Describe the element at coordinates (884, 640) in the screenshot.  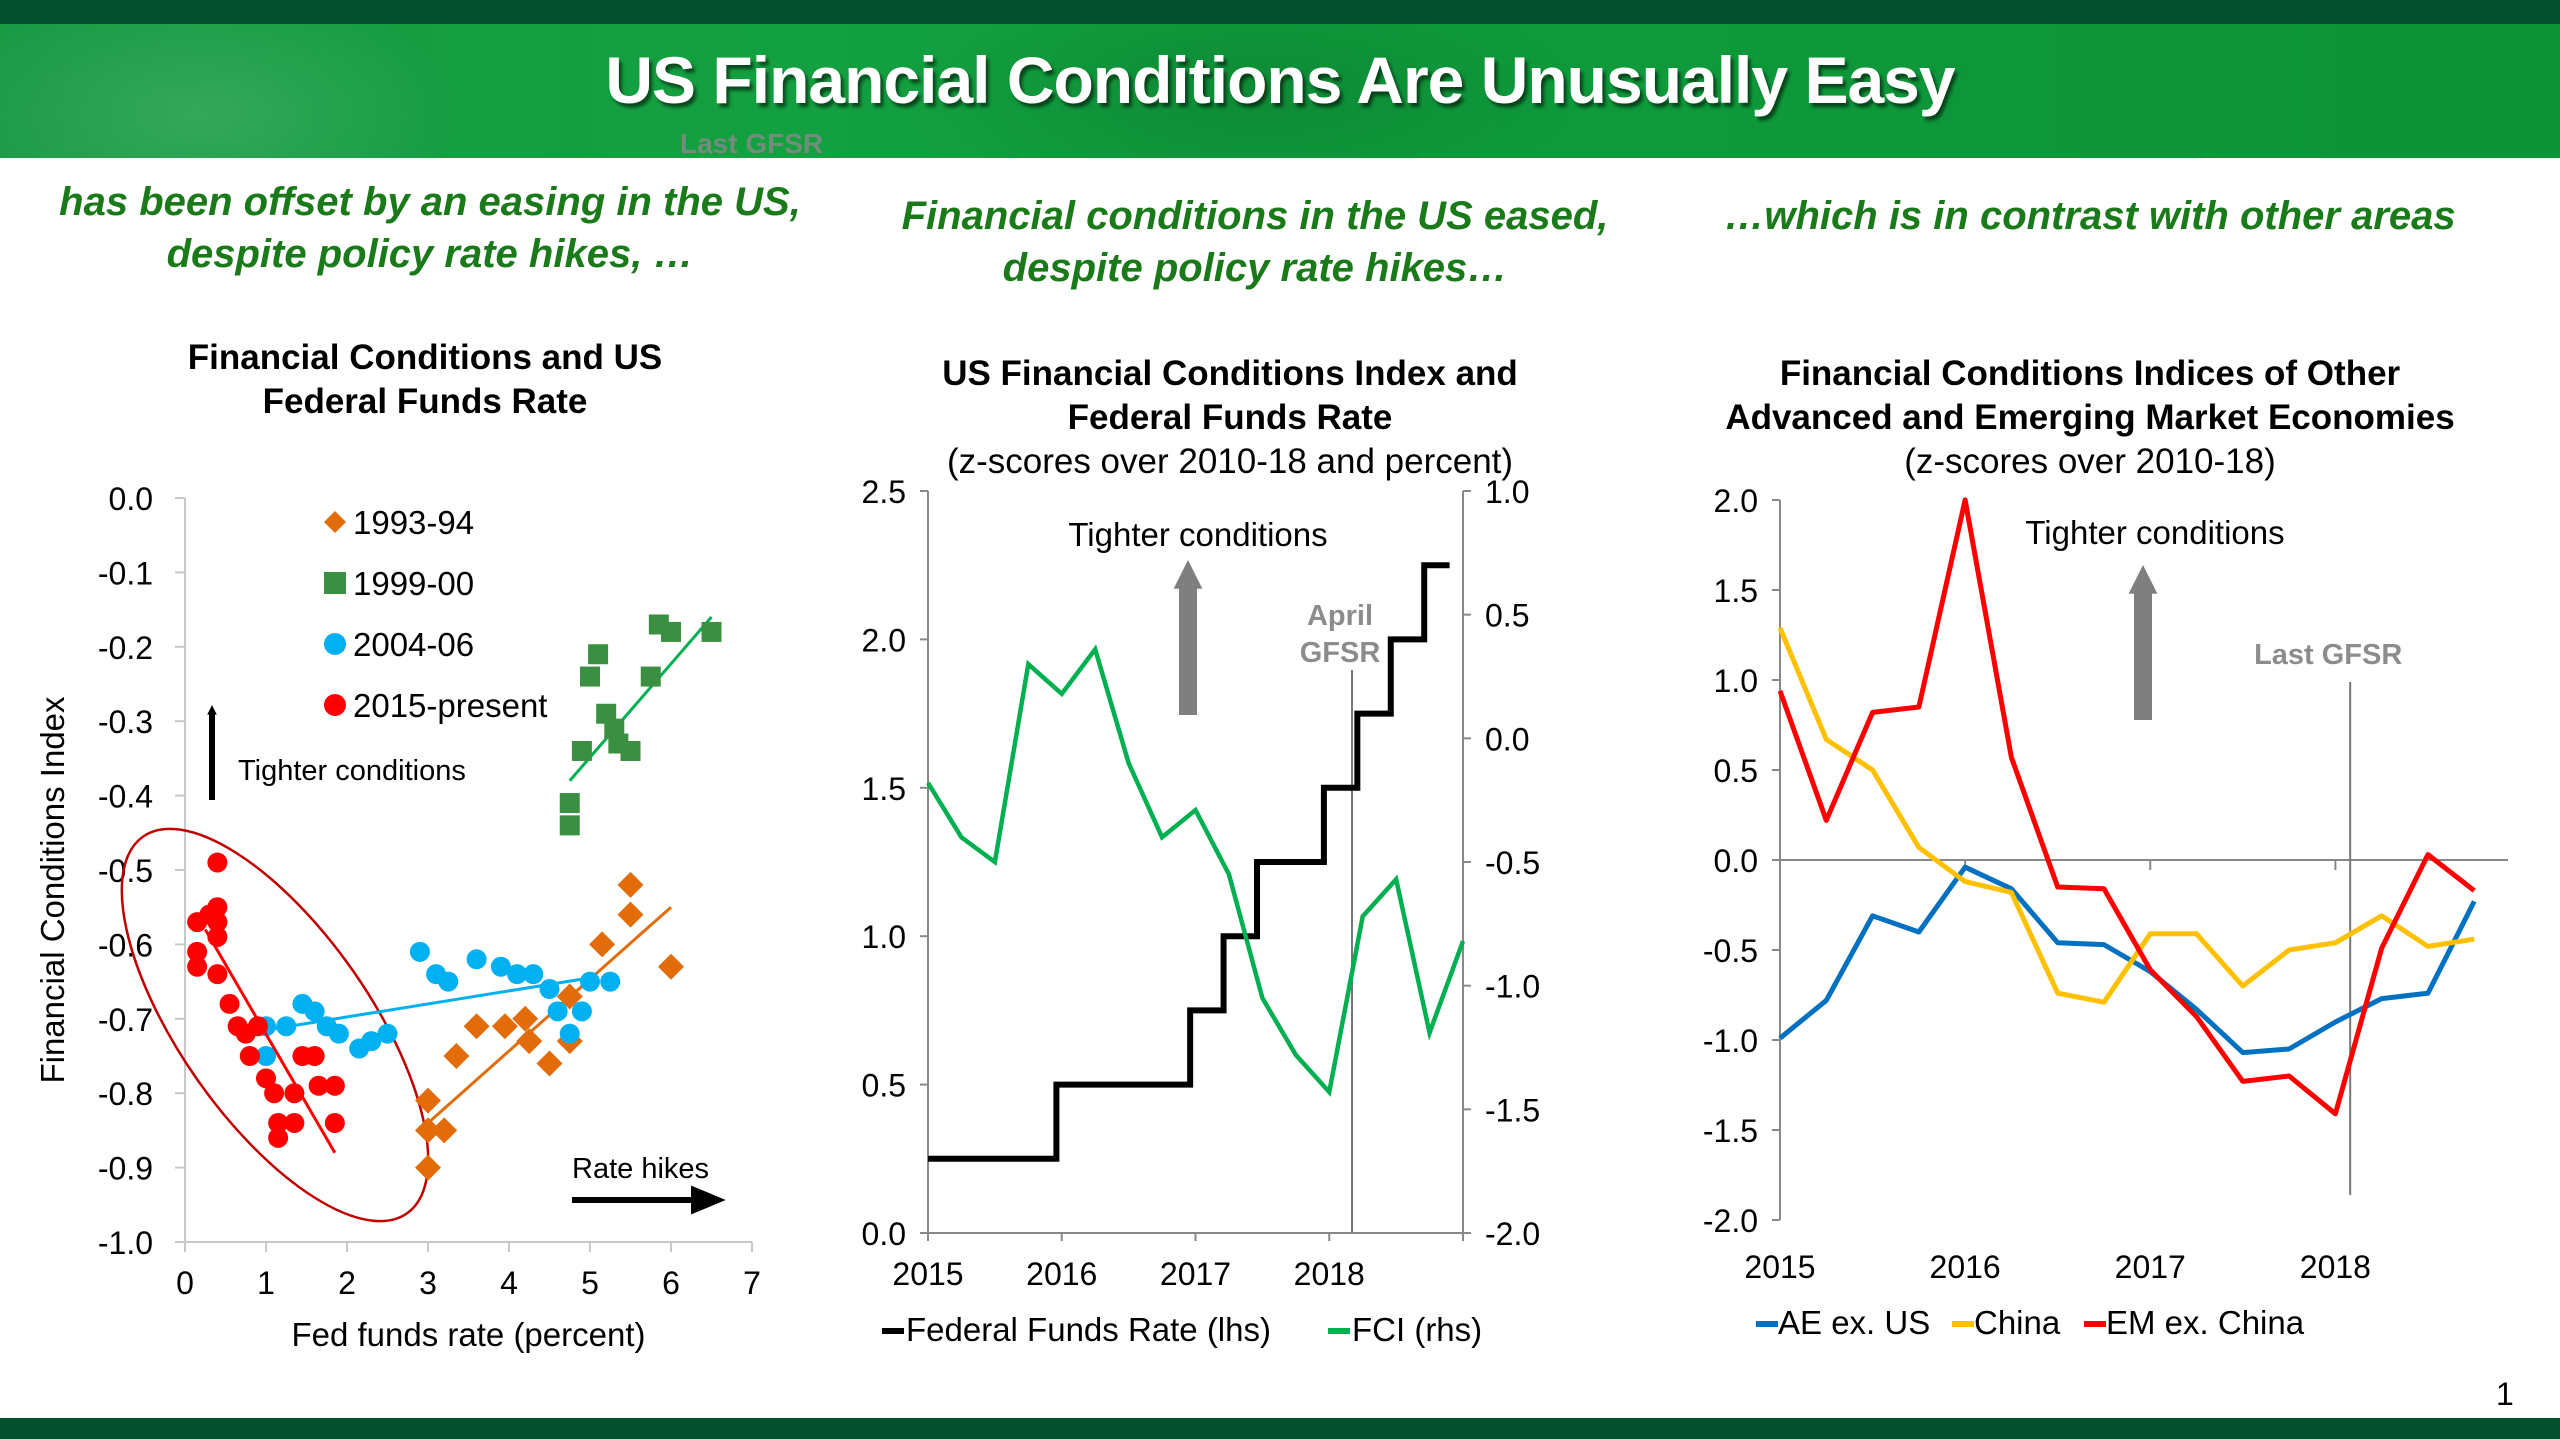
I see `left-tick-label: 2.0` at that location.